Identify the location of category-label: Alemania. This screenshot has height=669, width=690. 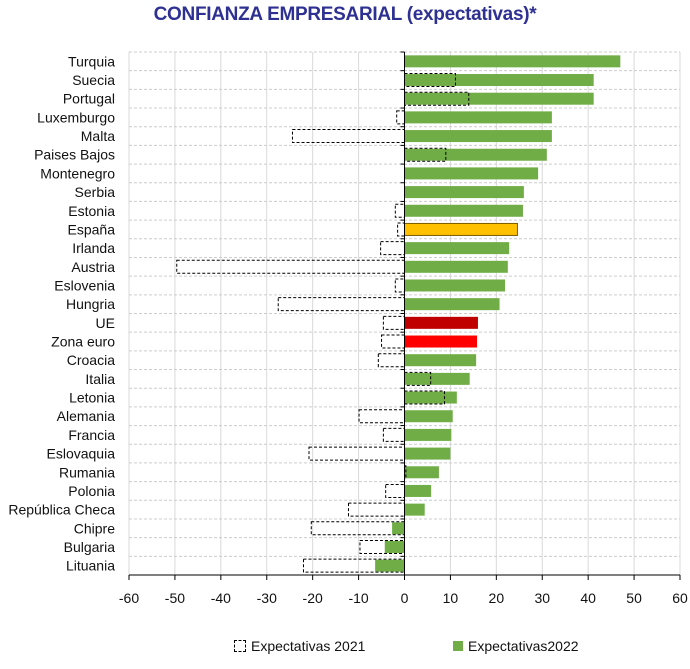
(86, 416).